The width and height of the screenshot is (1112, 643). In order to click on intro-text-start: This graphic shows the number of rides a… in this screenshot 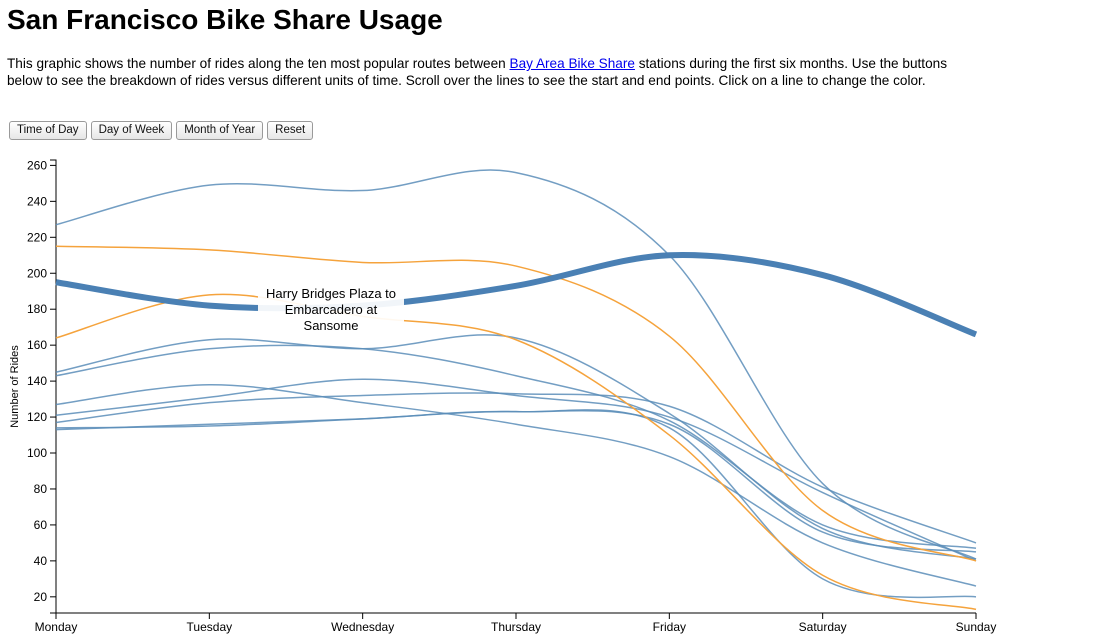, I will do `click(258, 63)`.